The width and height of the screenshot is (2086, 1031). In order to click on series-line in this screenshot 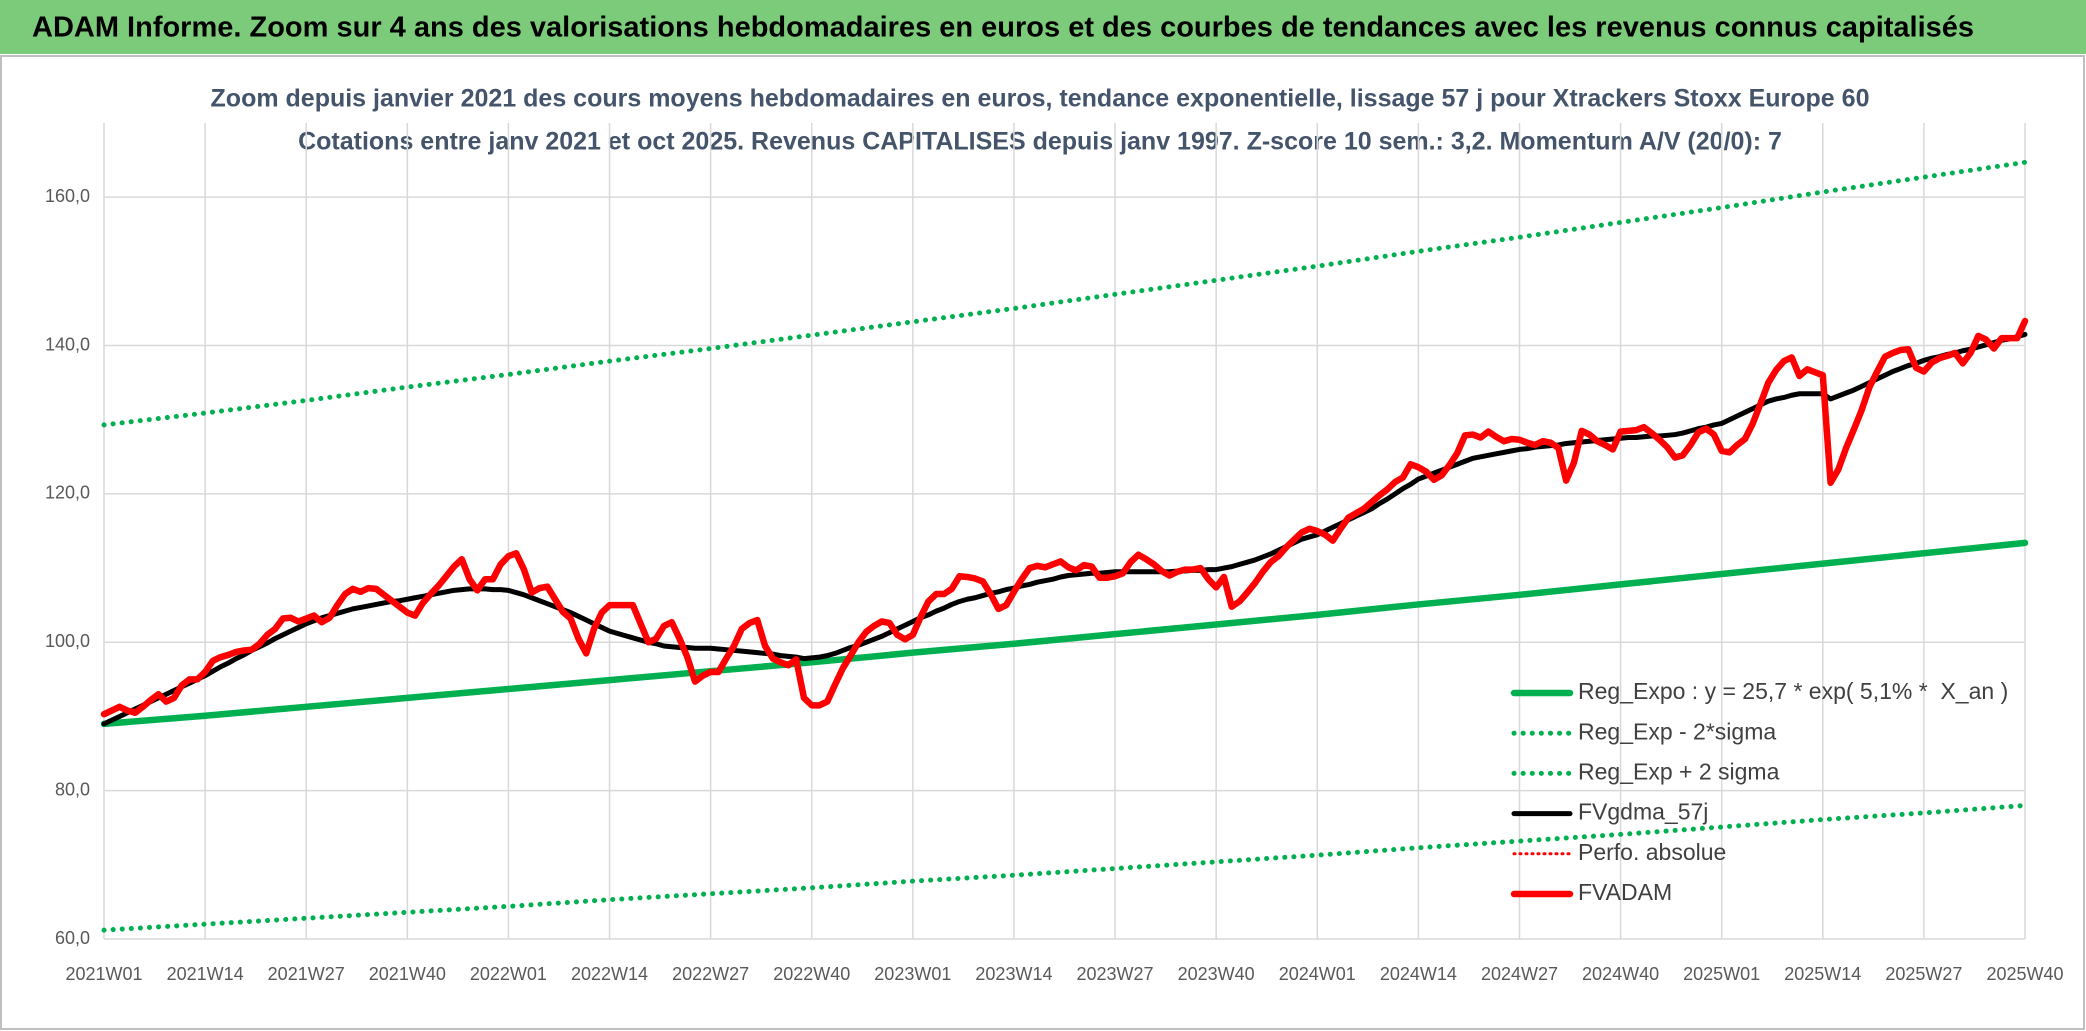, I will do `click(1064, 867)`.